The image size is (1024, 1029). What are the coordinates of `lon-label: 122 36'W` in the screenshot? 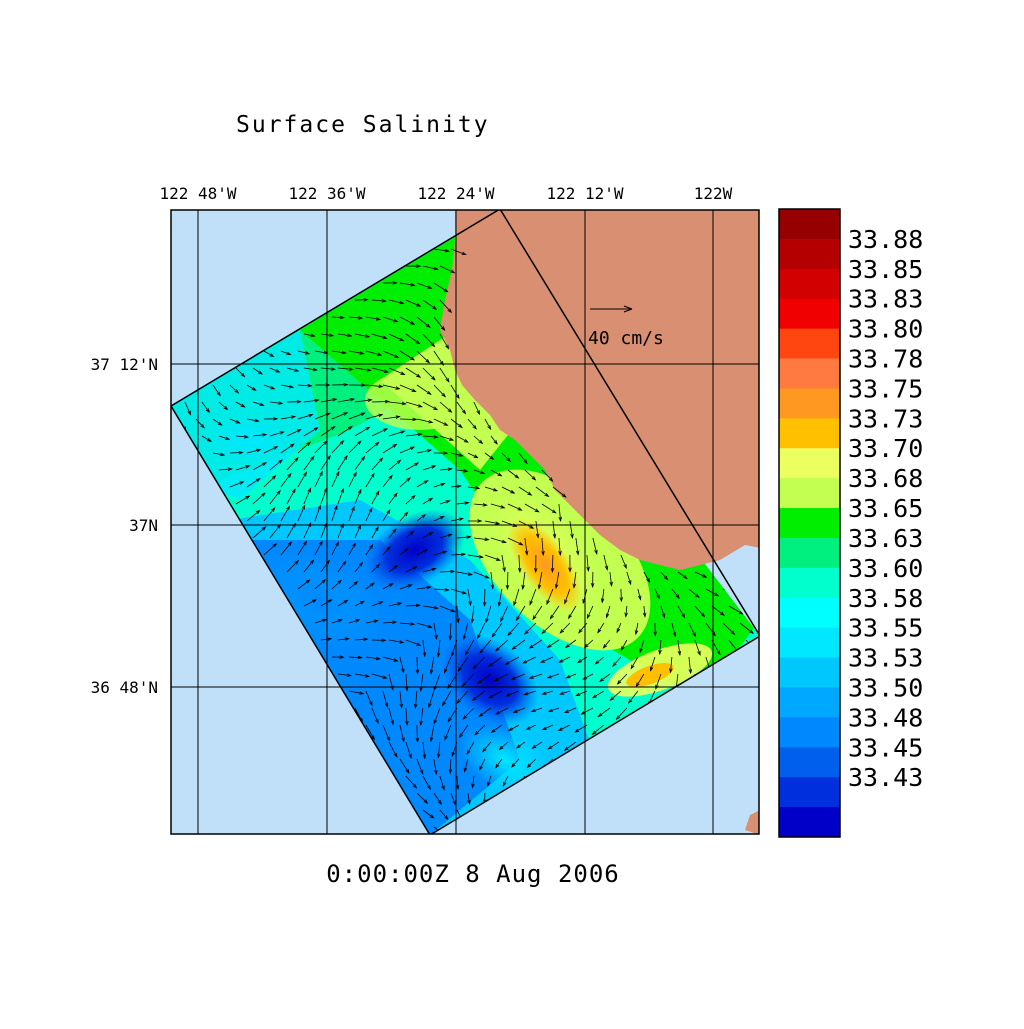 It's located at (326, 193).